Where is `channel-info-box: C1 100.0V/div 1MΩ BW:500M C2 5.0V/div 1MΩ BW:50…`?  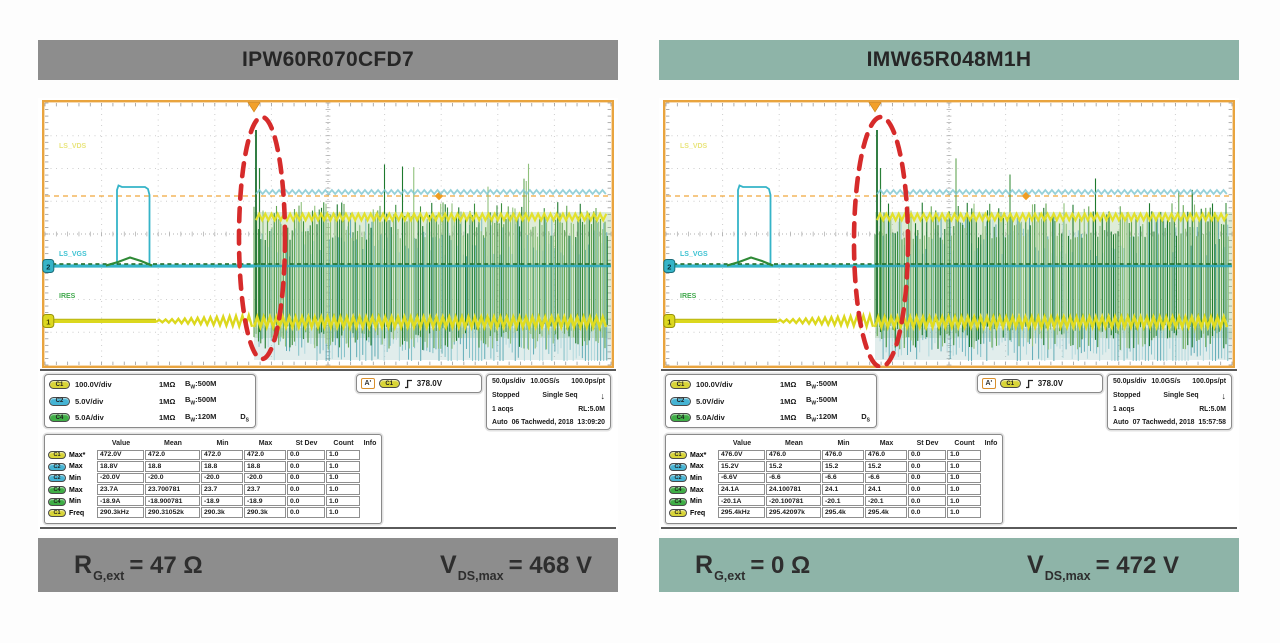
channel-info-box: C1 100.0V/div 1MΩ BW:500M C2 5.0V/div 1MΩ BW:50… is located at coordinates (771, 401).